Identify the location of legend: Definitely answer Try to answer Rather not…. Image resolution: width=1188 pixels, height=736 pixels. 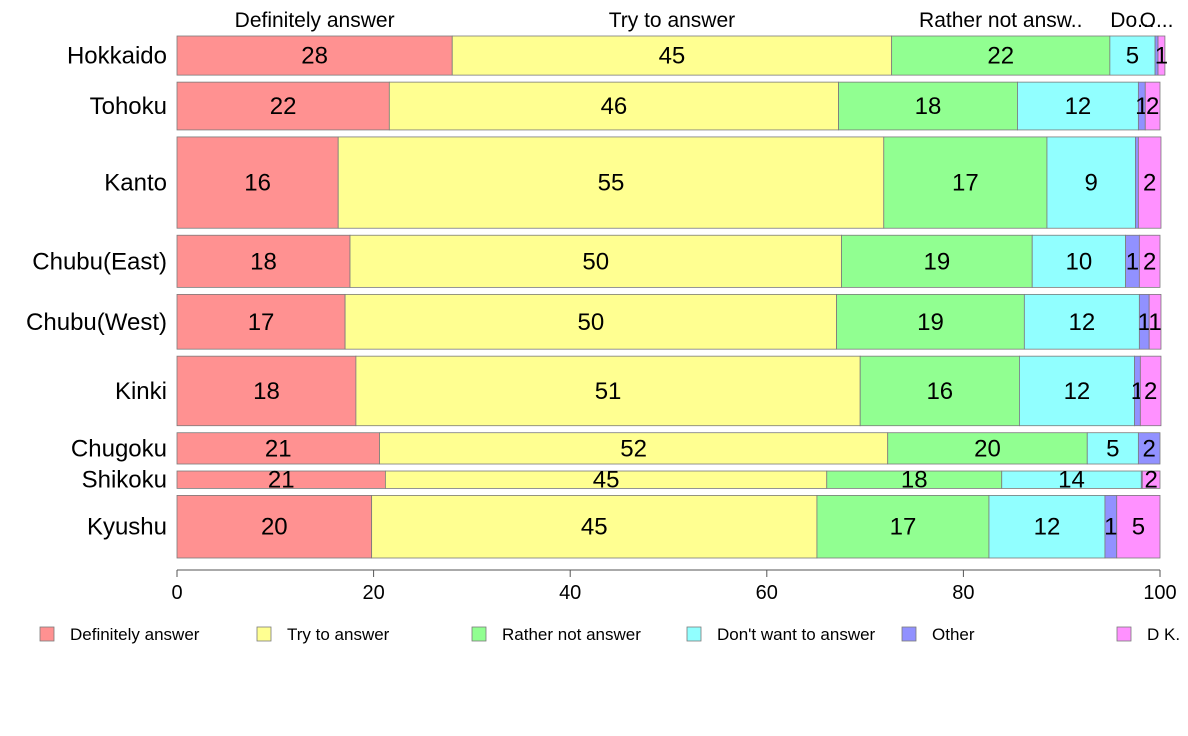
(609, 634).